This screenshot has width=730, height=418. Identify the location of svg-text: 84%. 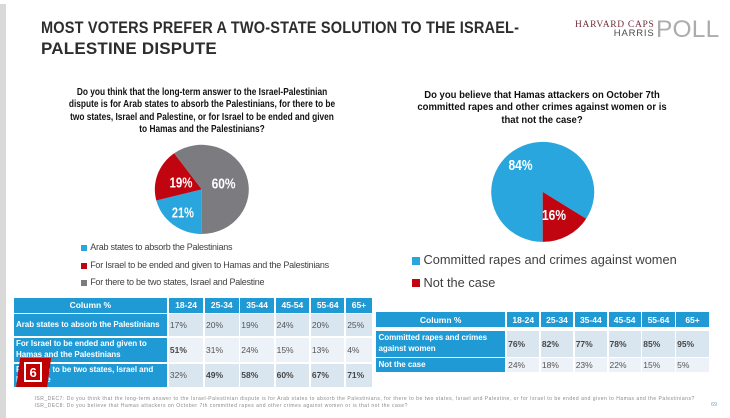
(521, 166).